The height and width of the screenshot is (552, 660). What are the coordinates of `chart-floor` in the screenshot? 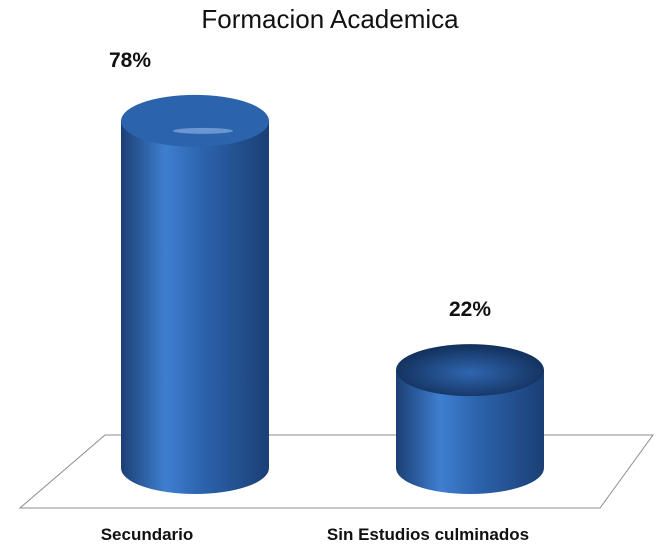 It's located at (336, 471).